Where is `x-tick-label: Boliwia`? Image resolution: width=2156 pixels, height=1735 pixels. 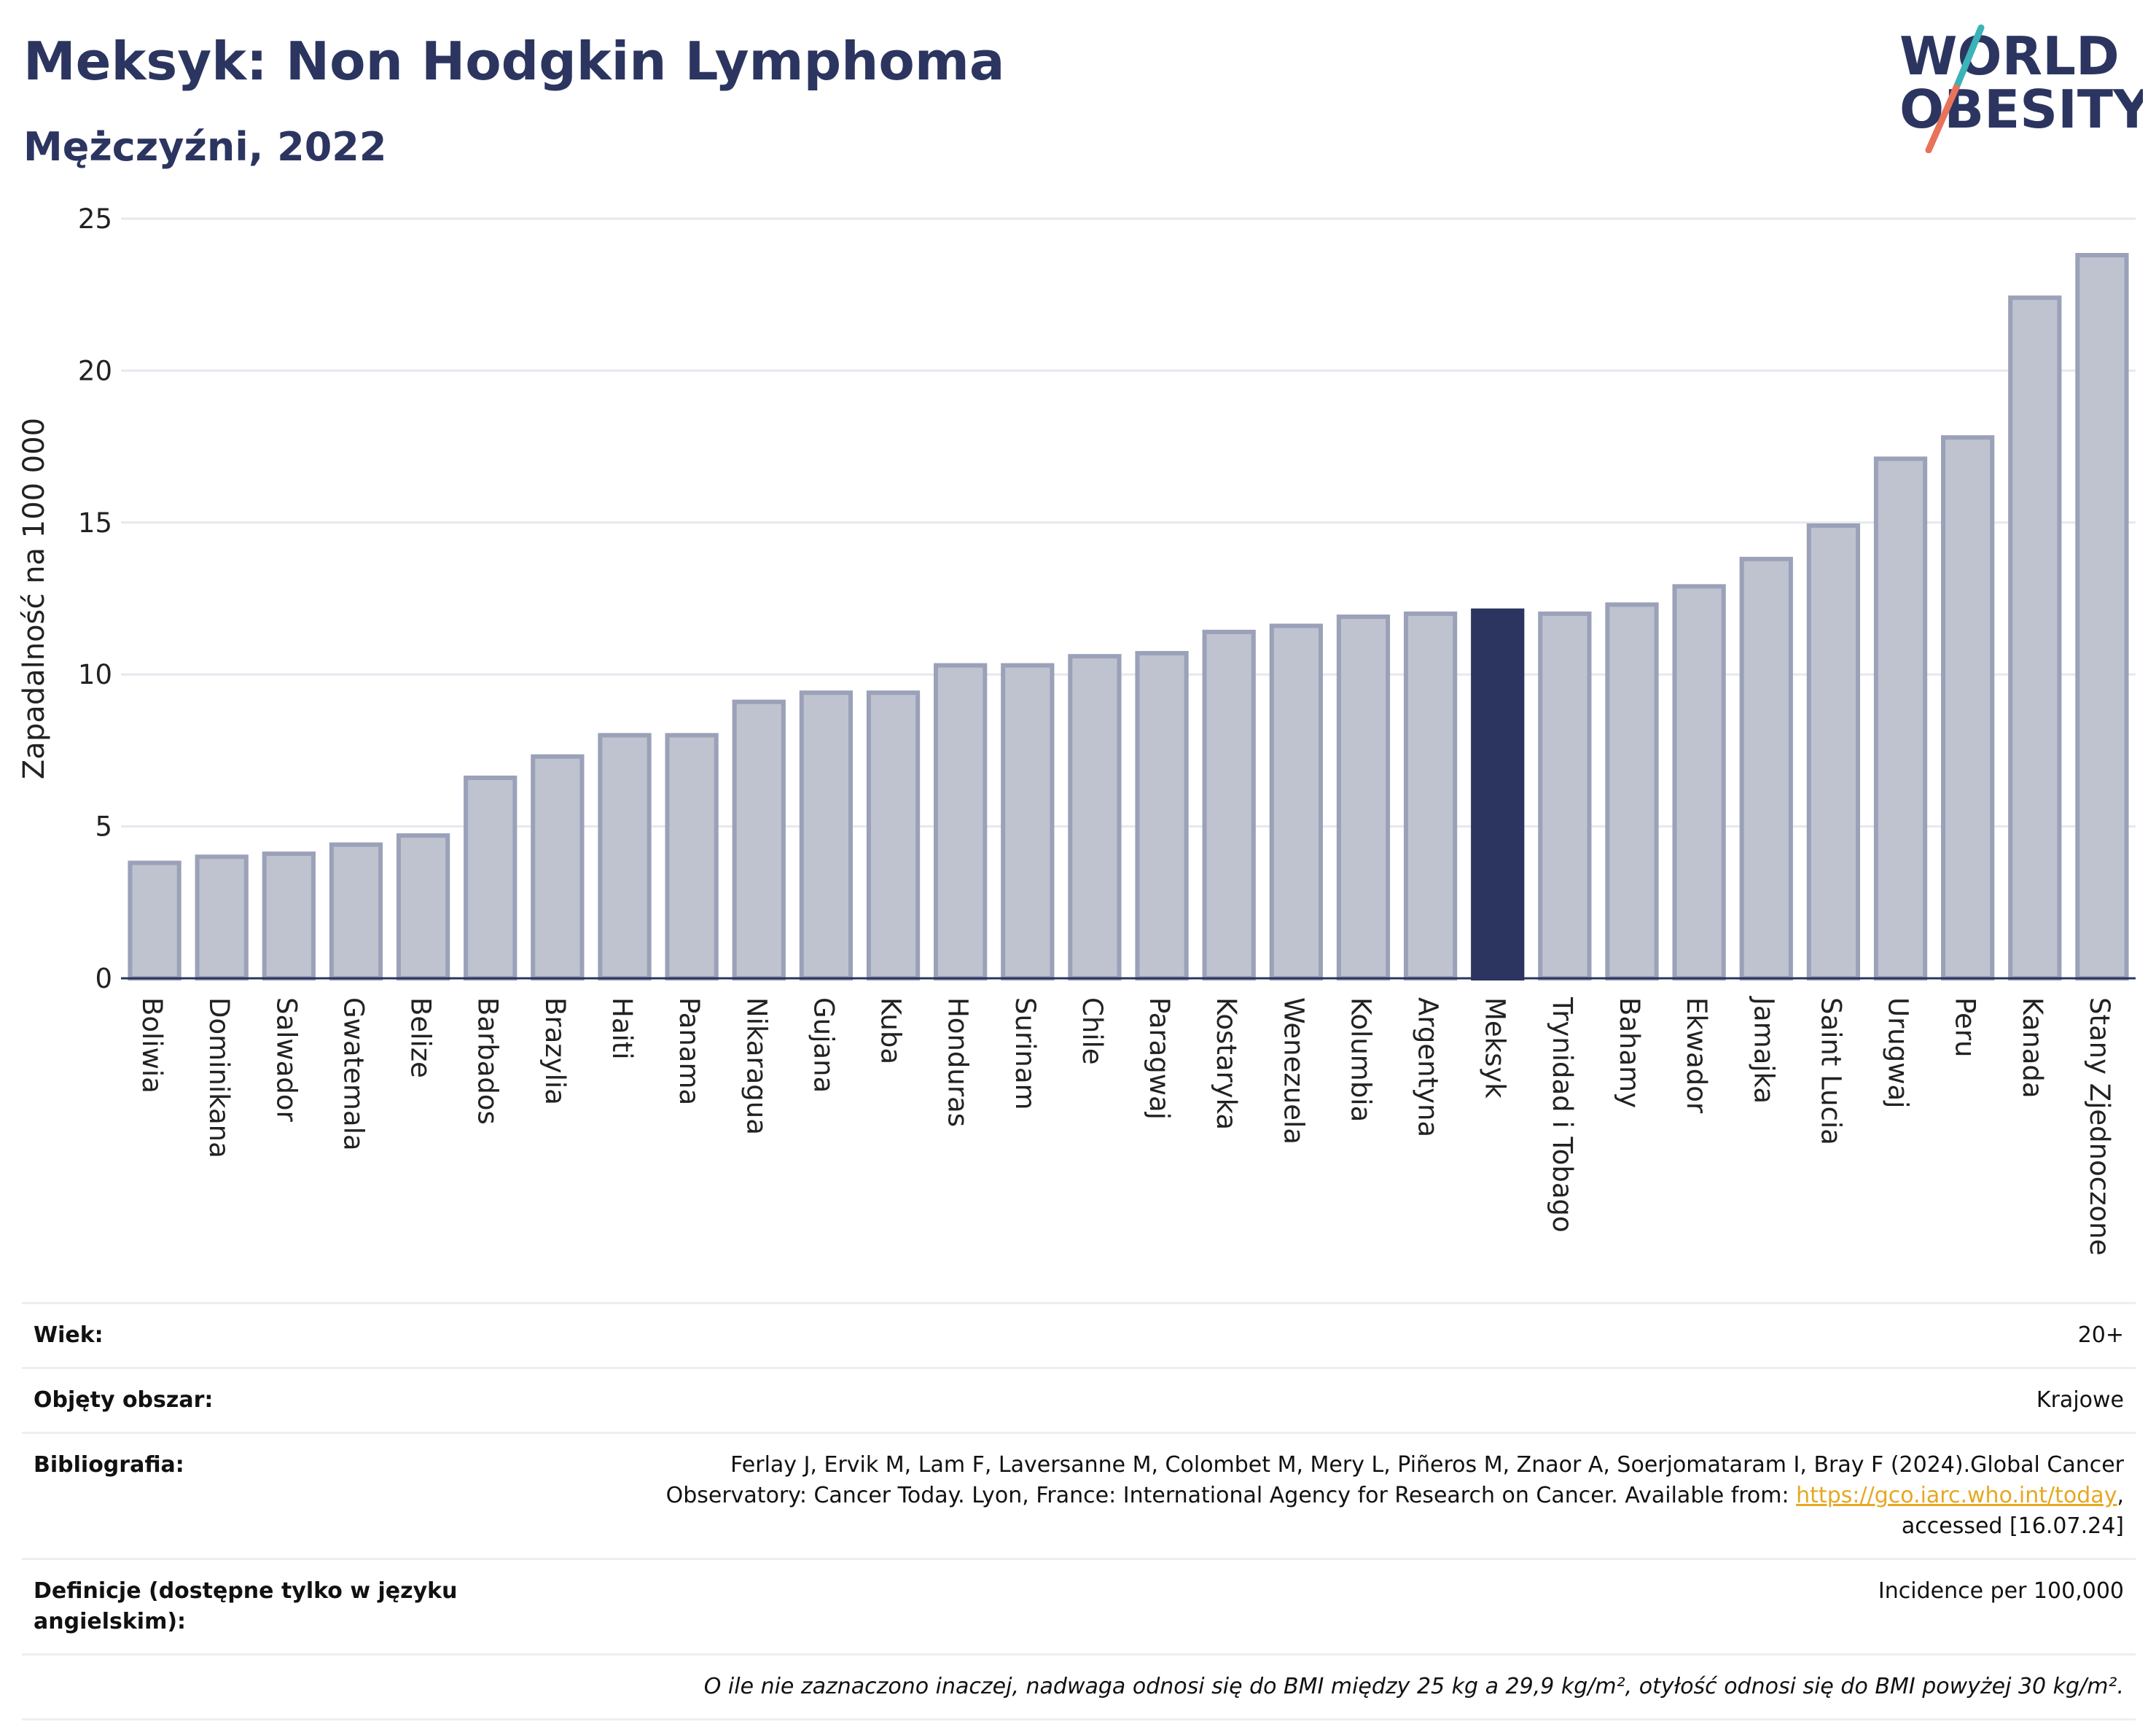
x-tick-label: Boliwia is located at coordinates (152, 1045).